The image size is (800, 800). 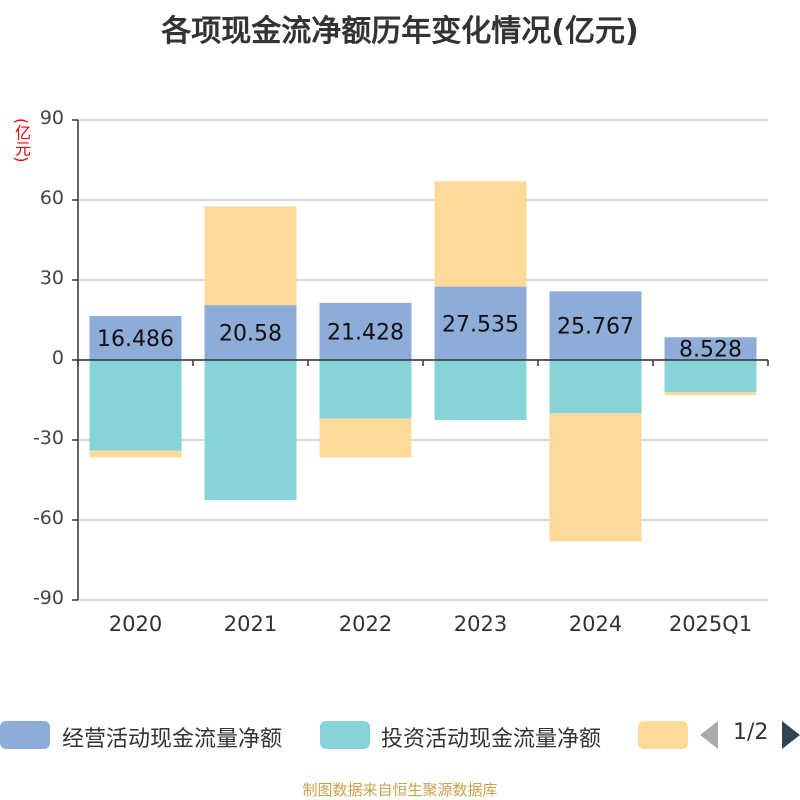 I want to click on legend-swatch-investing, so click(x=345, y=735).